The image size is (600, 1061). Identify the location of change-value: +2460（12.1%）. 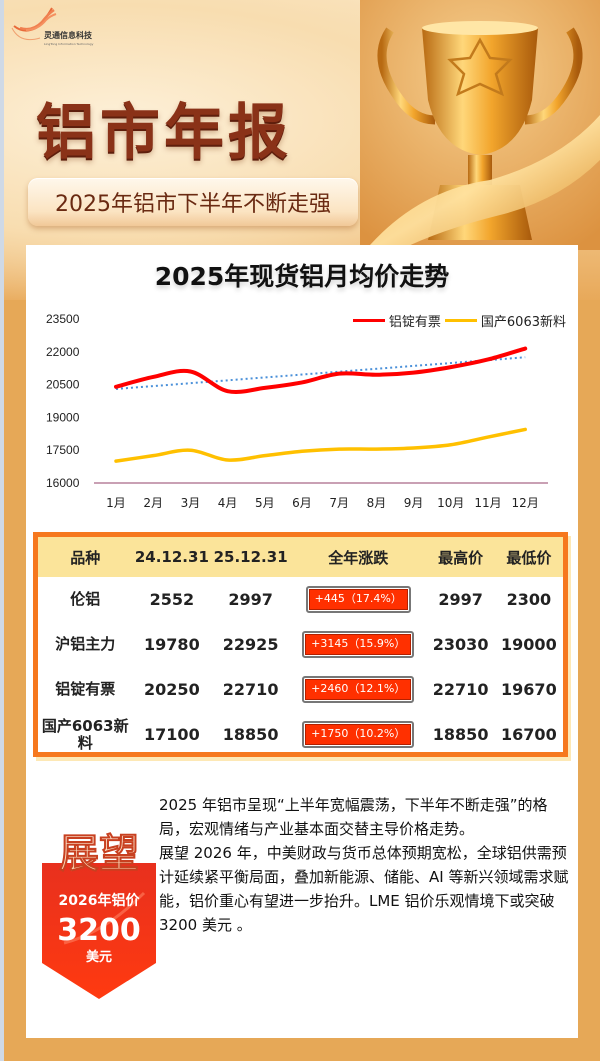
(358, 689).